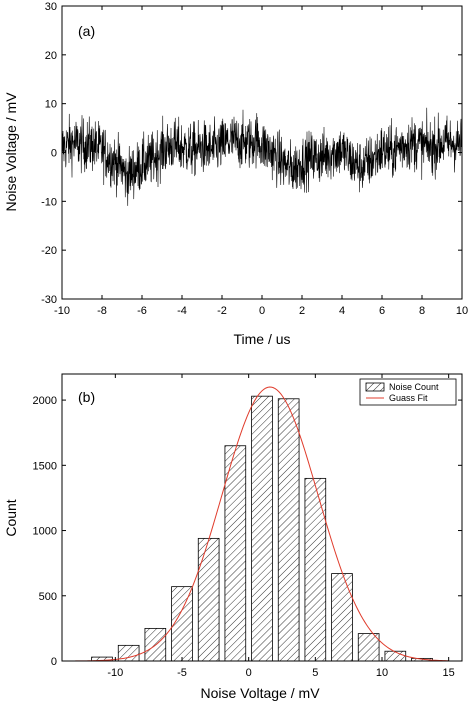 The image size is (474, 708). What do you see at coordinates (45, 532) in the screenshot?
I see `panel-b-y-tick-label: 1000` at bounding box center [45, 532].